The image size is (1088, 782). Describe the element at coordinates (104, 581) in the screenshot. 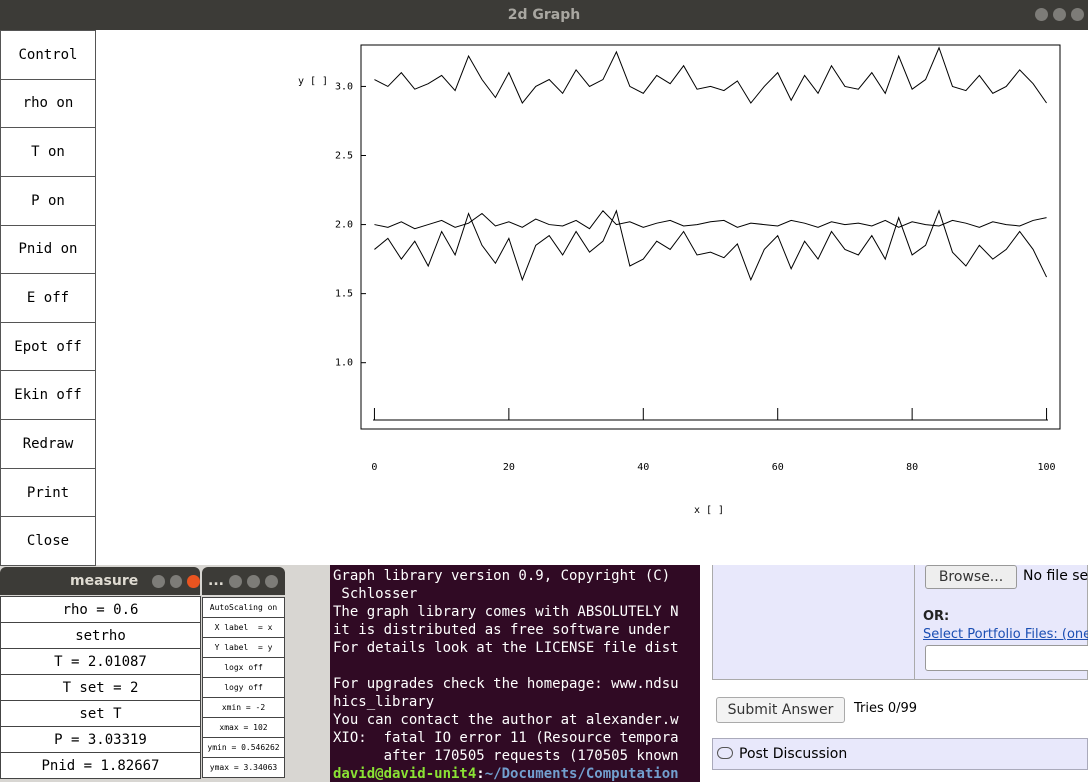

I see `measure-title: measure` at that location.